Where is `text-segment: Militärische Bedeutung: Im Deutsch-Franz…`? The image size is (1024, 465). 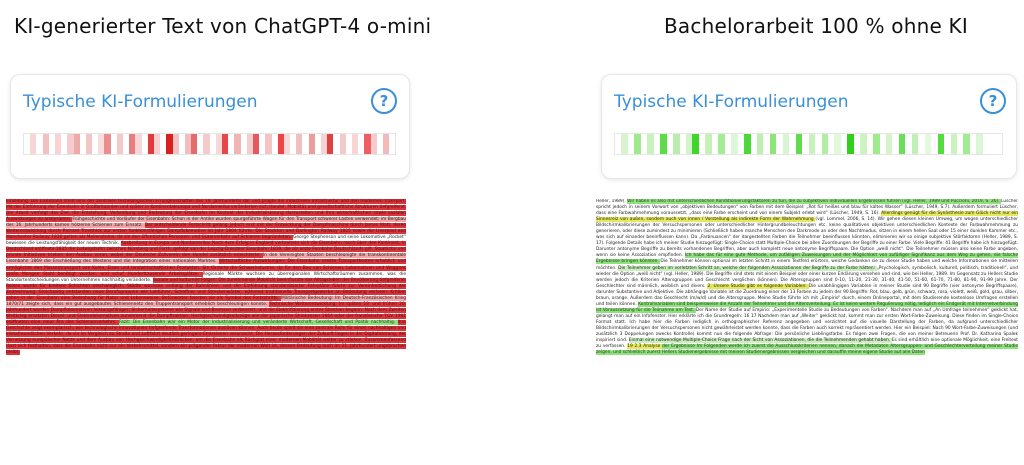 text-segment: Militärische Bedeutung: Im Deutsch-Franz… is located at coordinates (206, 301).